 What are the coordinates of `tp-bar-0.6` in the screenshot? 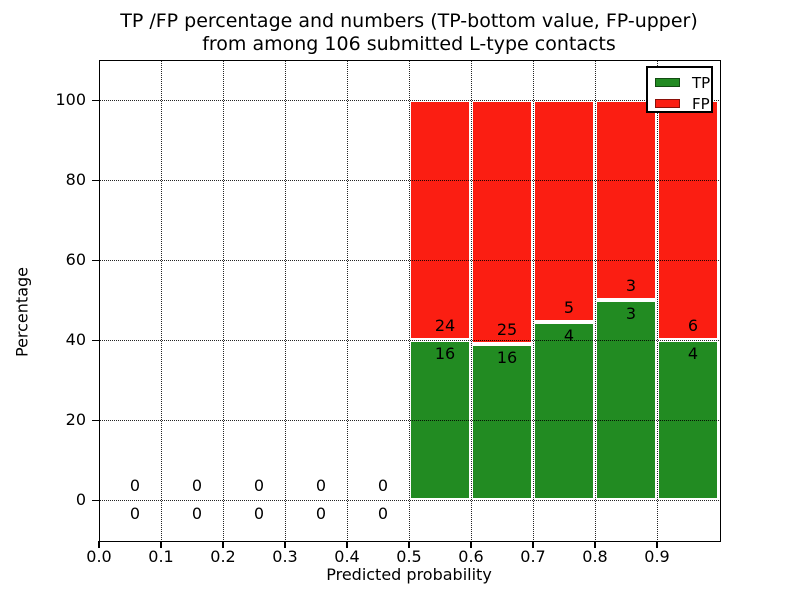 It's located at (502, 421).